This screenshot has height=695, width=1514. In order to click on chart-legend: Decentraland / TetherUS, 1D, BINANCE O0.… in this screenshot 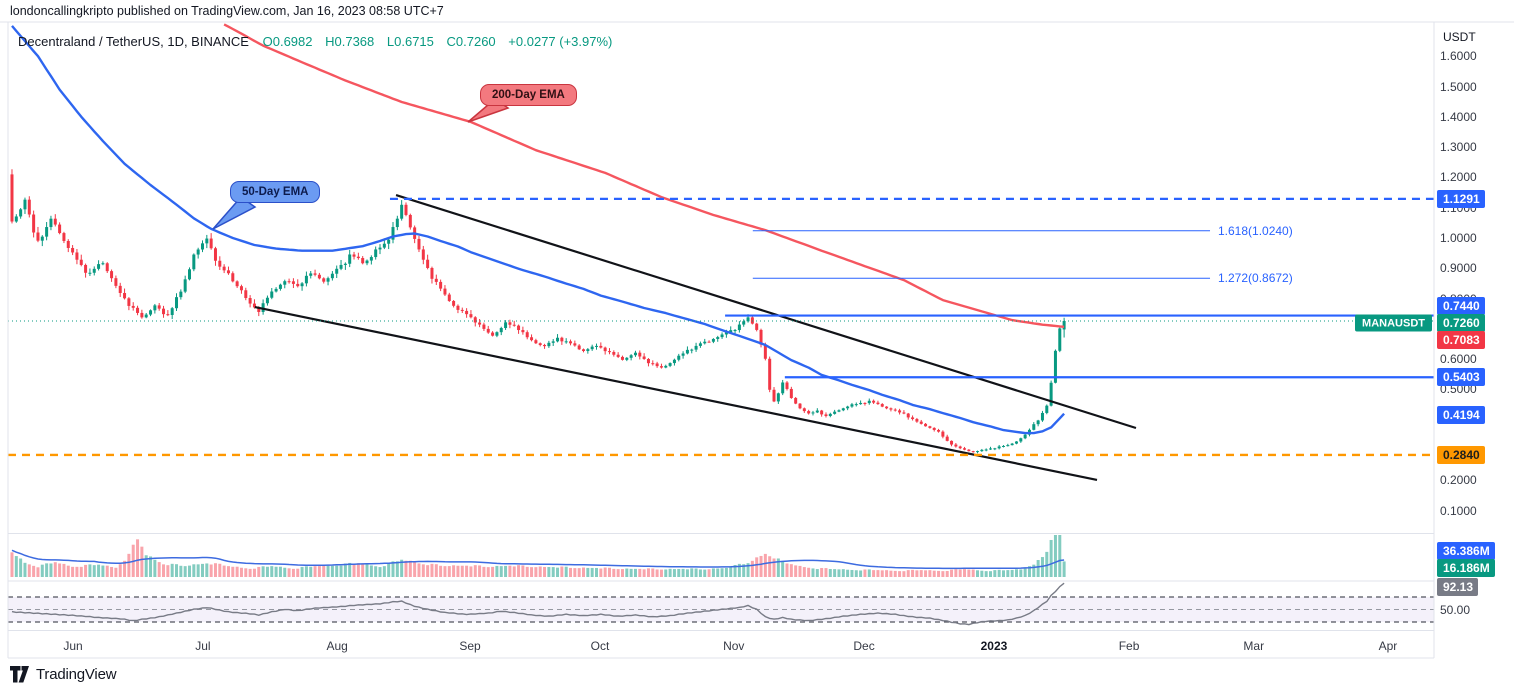, I will do `click(319, 41)`.